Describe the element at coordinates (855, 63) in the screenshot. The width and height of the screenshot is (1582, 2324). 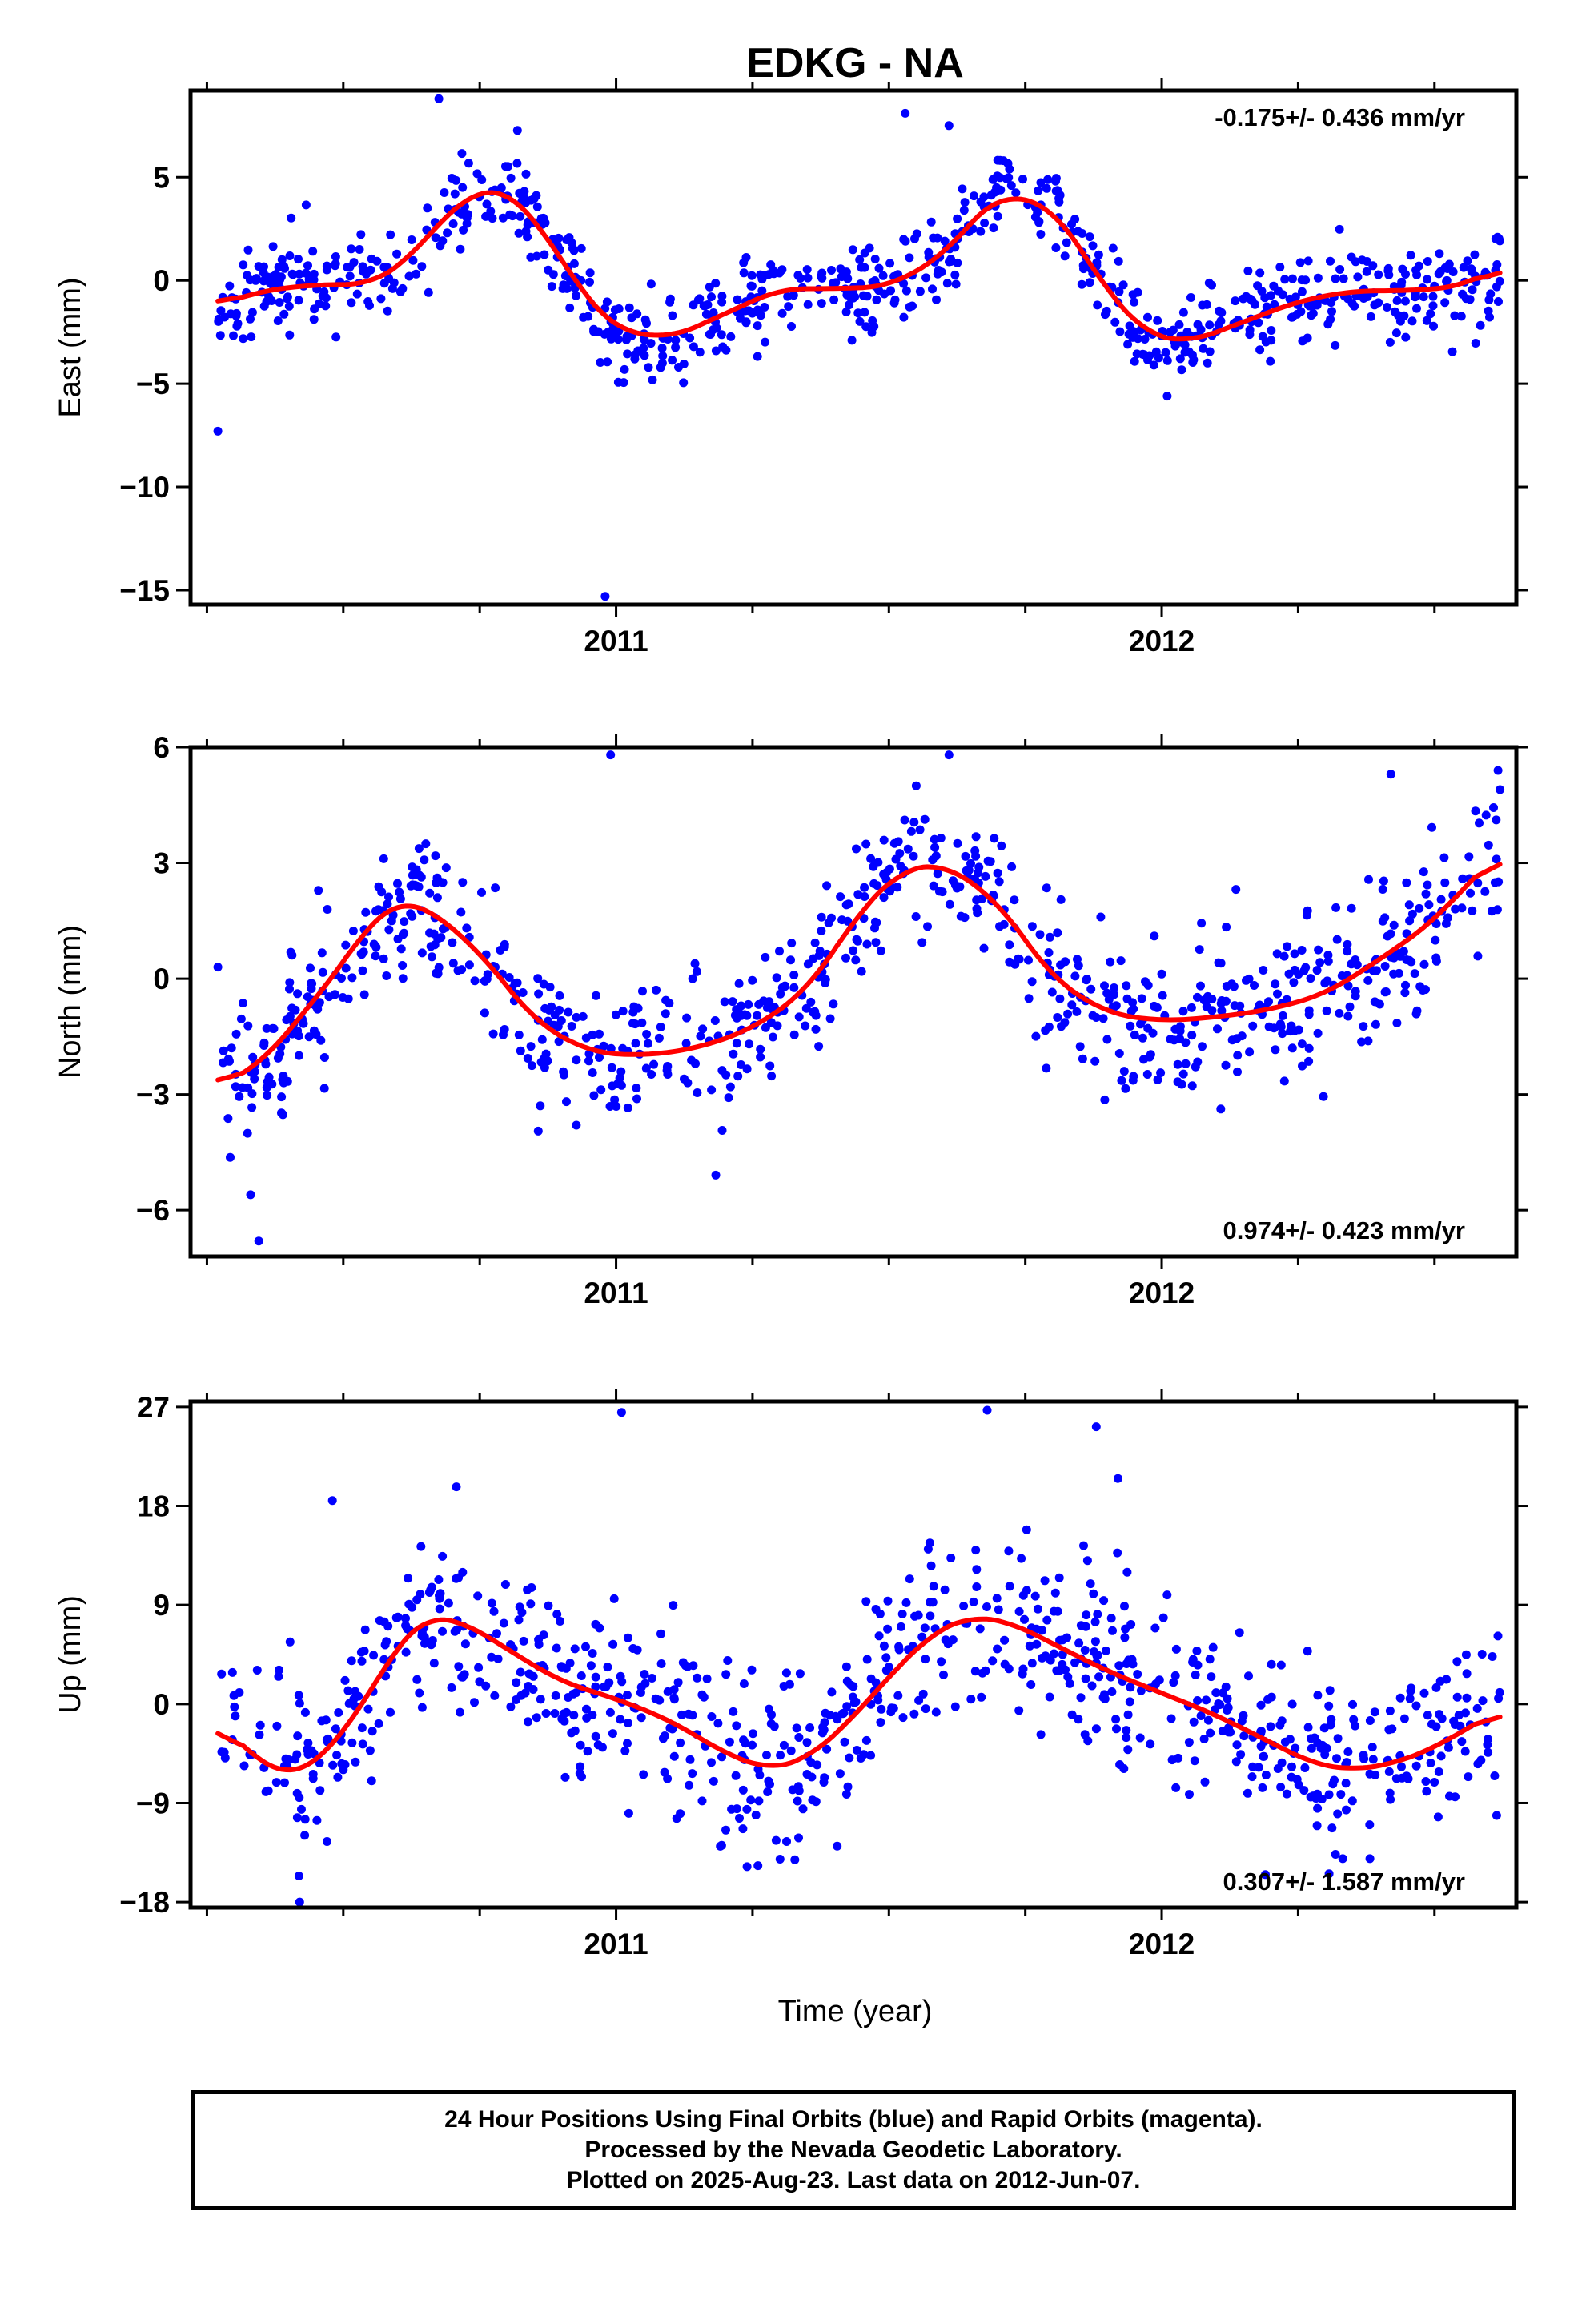
I see `figure-title: EDKG - NA` at that location.